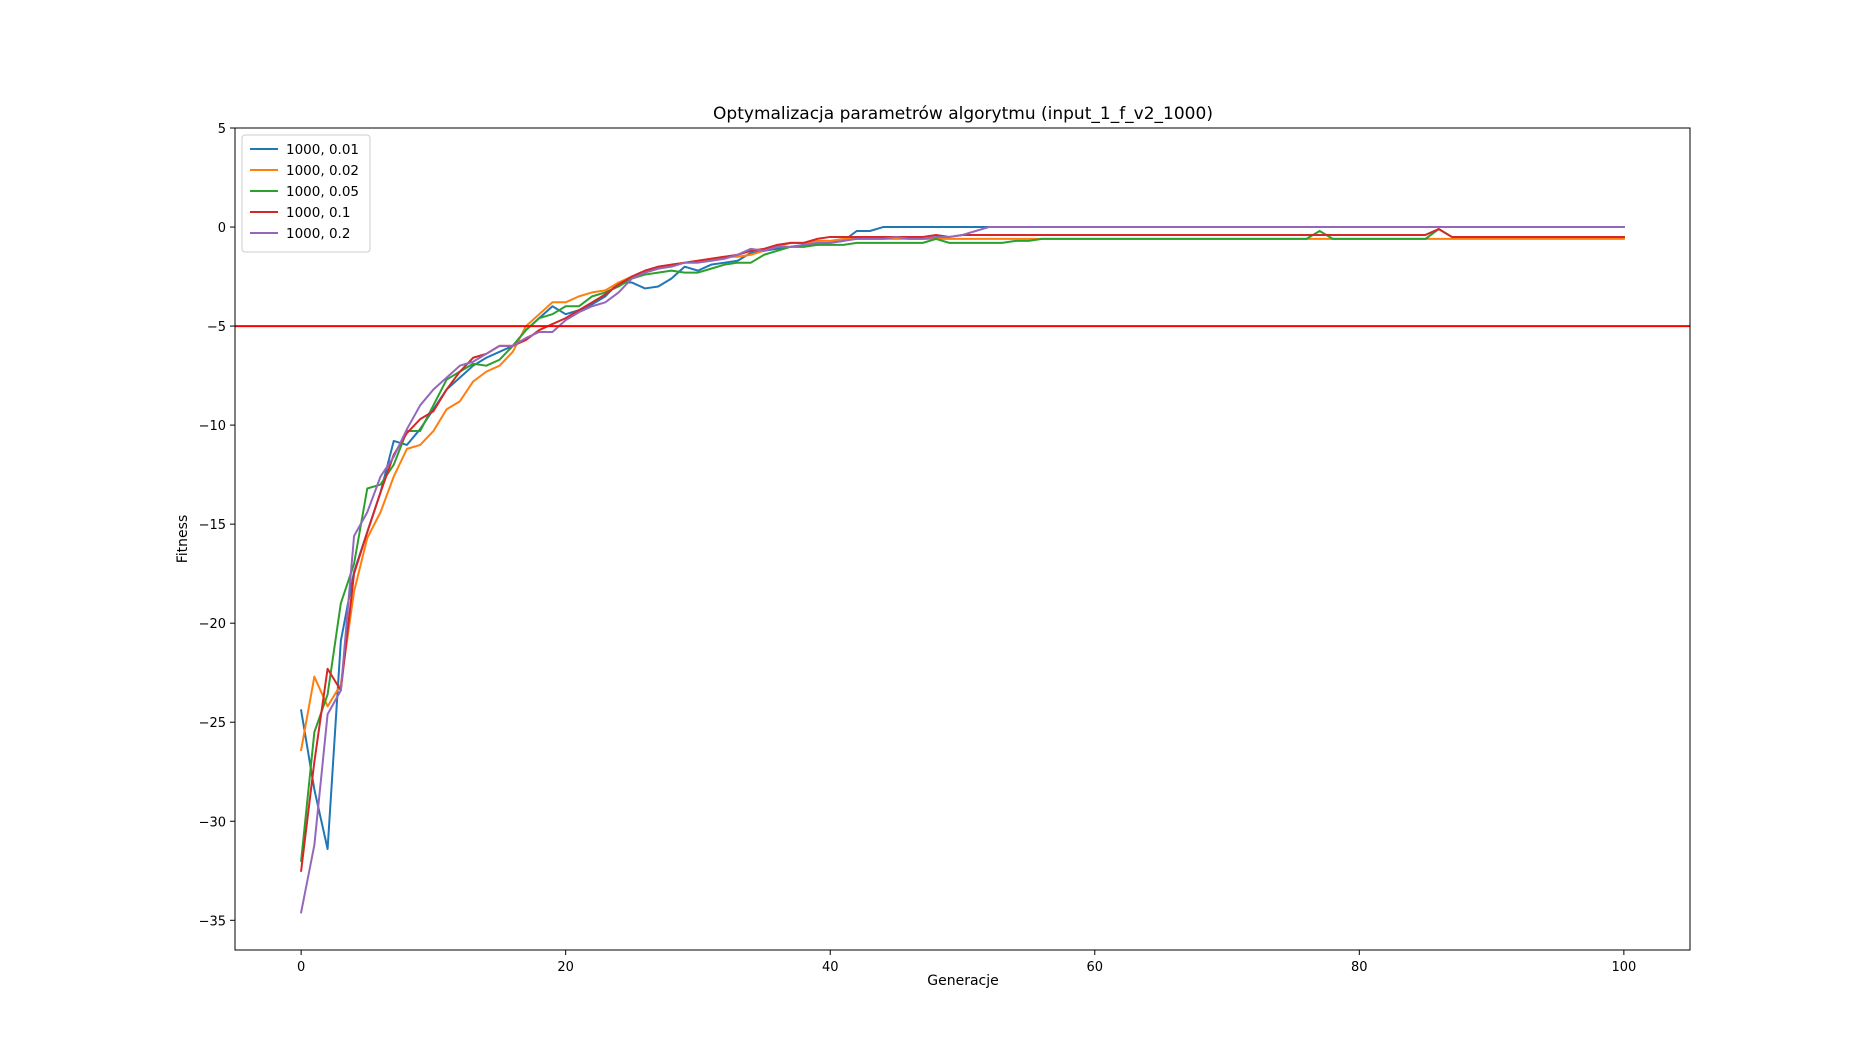 The height and width of the screenshot is (1050, 1850). Describe the element at coordinates (301, 967) in the screenshot. I see `x-tick-label: 0` at that location.